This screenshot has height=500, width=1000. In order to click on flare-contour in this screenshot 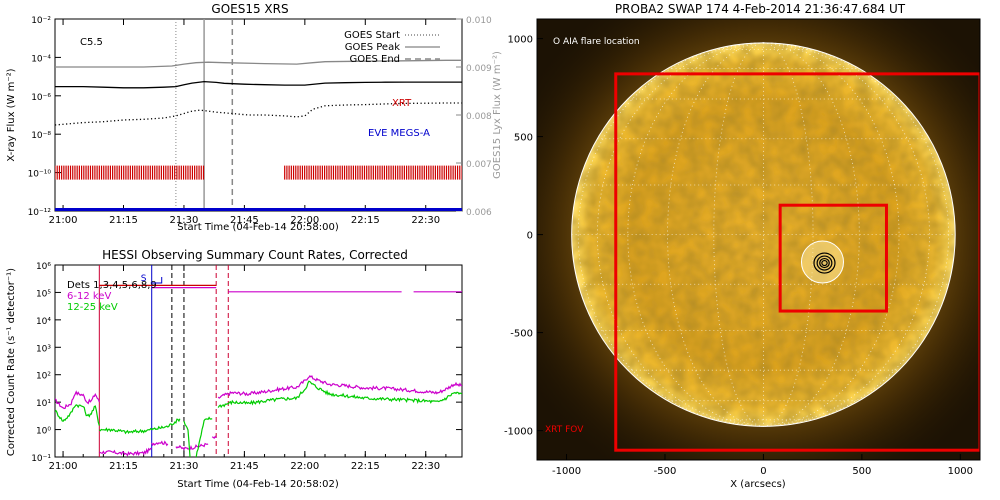, I will do `click(824, 263)`.